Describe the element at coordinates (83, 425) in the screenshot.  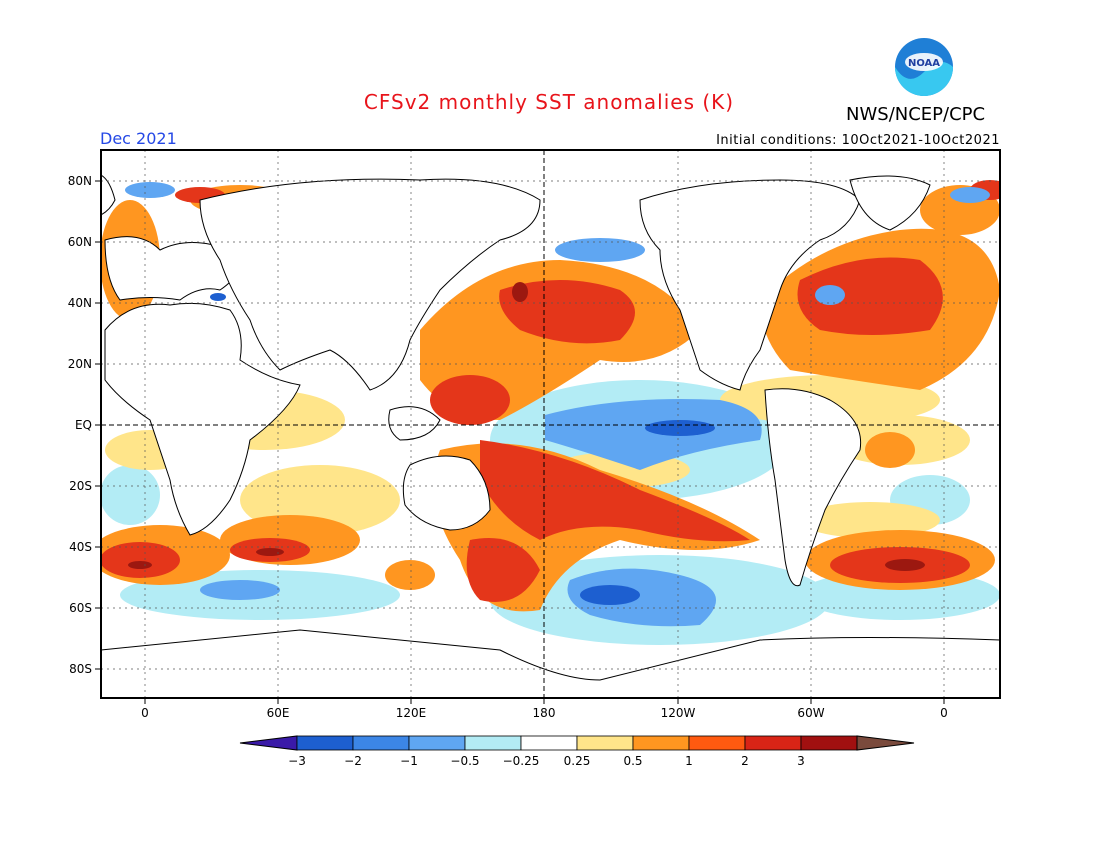
I see `lat-label-eq: EQ` at that location.